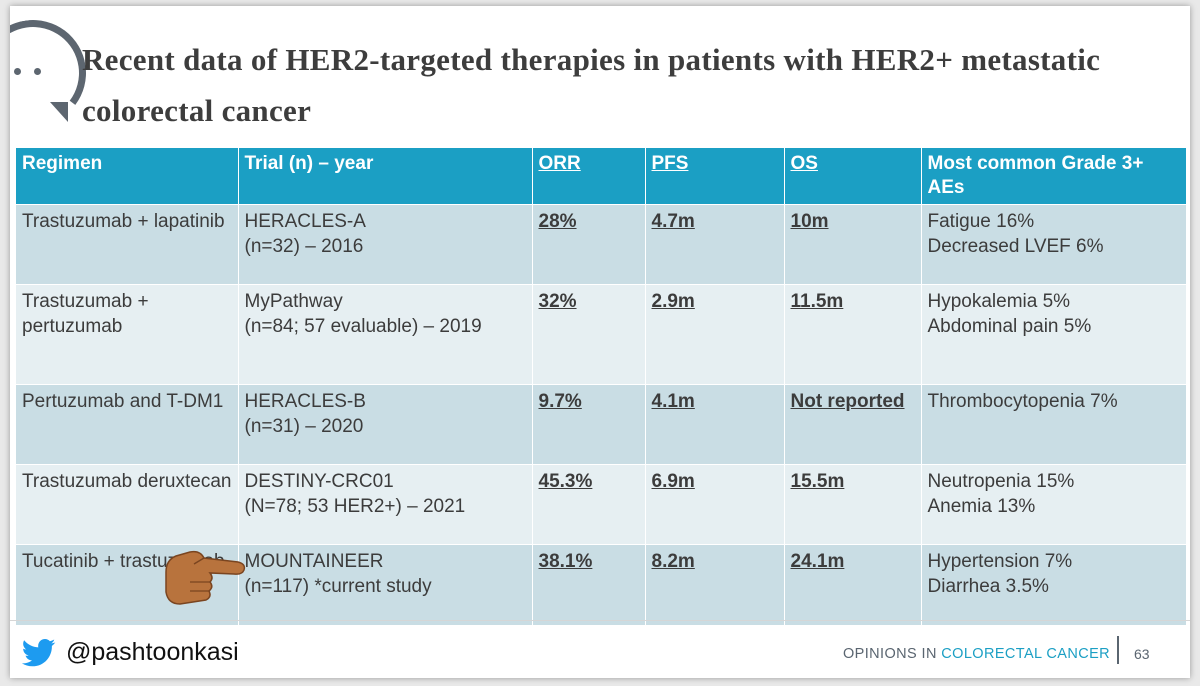 This screenshot has height=686, width=1200. I want to click on os-cell: 24.1m, so click(853, 584).